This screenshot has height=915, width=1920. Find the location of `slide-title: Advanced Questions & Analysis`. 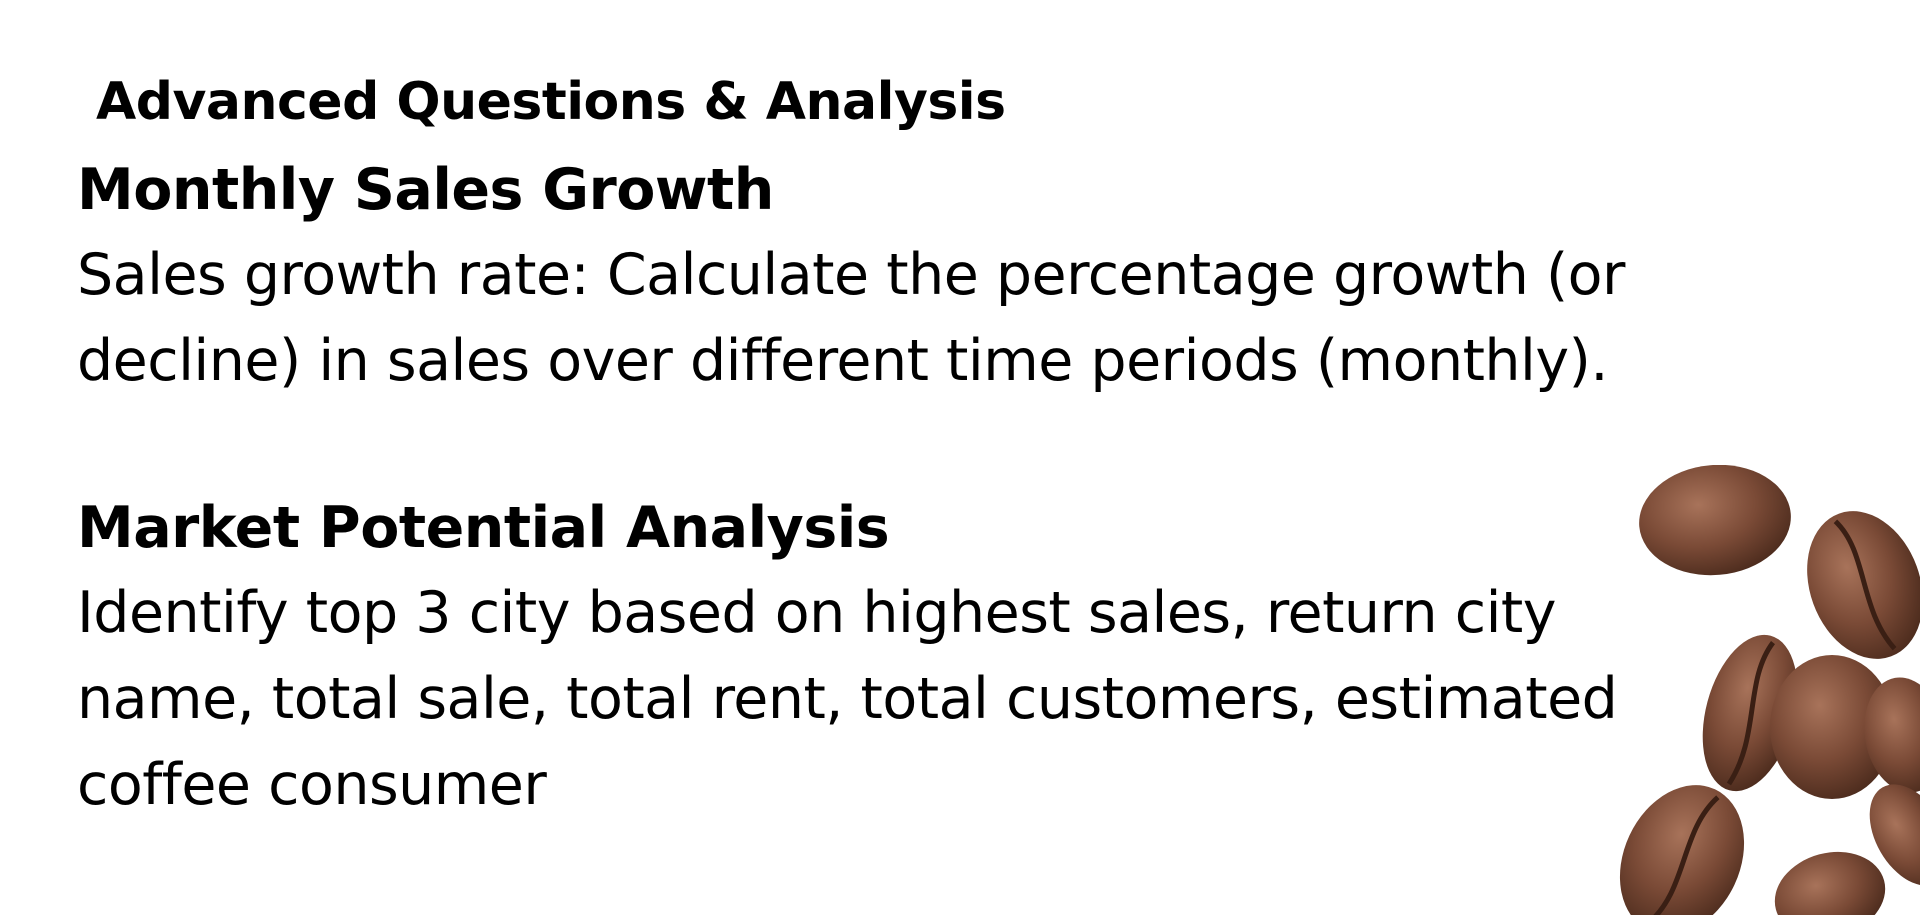

slide-title: Advanced Questions & Analysis is located at coordinates (551, 102).